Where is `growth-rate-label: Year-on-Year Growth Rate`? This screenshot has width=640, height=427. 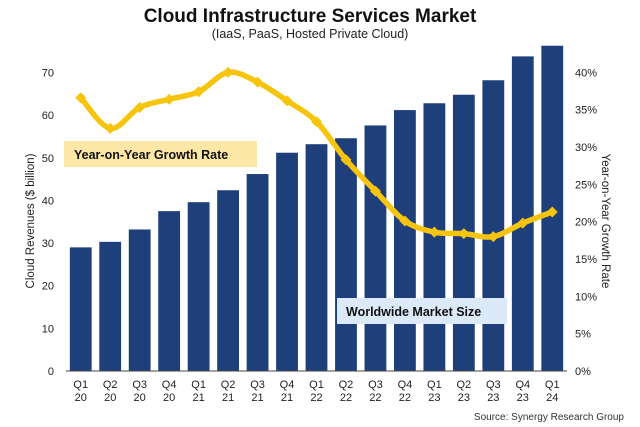
growth-rate-label: Year-on-Year Growth Rate is located at coordinates (151, 155).